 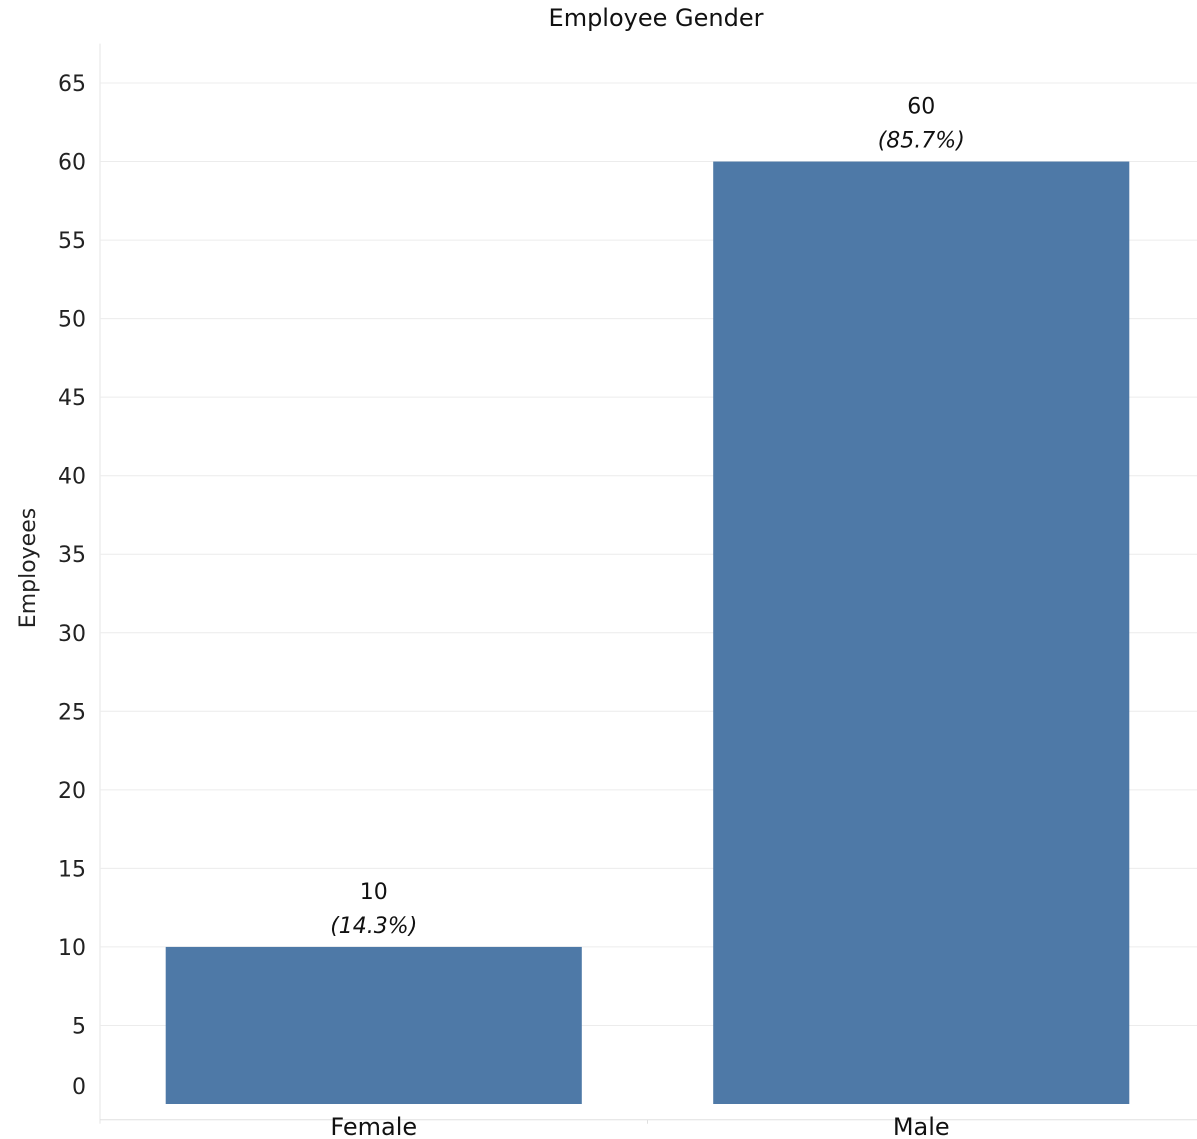 What do you see at coordinates (28, 568) in the screenshot?
I see `y-axis-label: Employees` at bounding box center [28, 568].